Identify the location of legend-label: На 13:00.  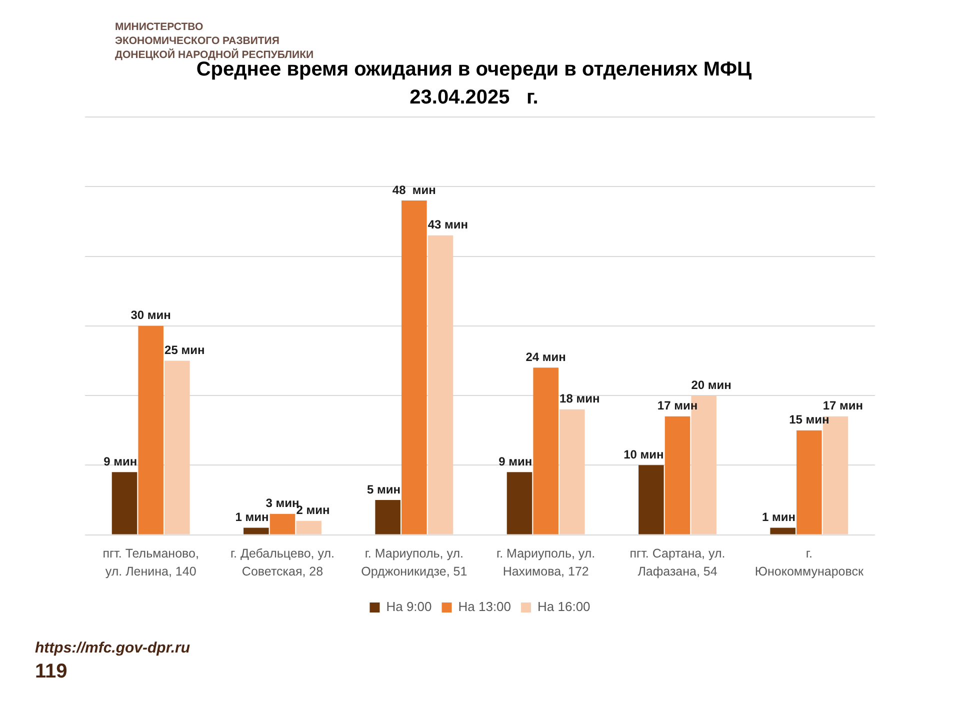
(485, 606).